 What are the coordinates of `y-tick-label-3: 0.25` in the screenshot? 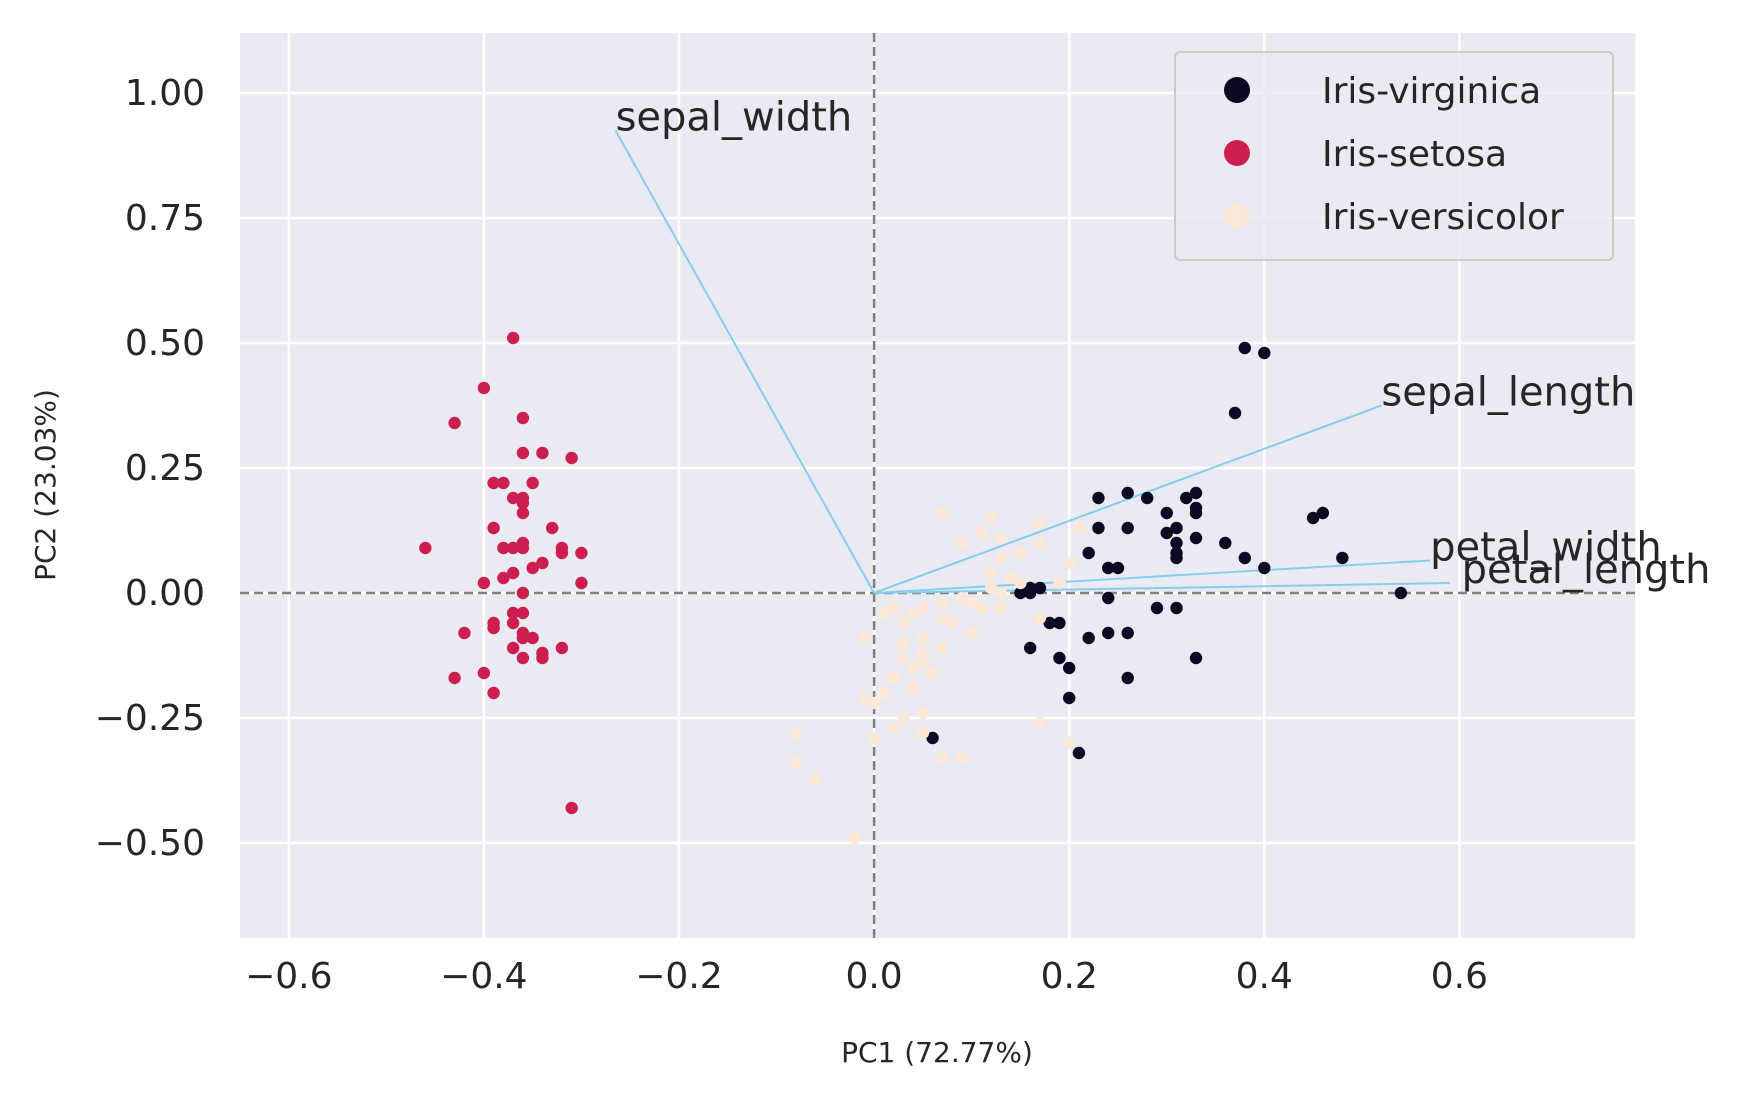 It's located at (165, 468).